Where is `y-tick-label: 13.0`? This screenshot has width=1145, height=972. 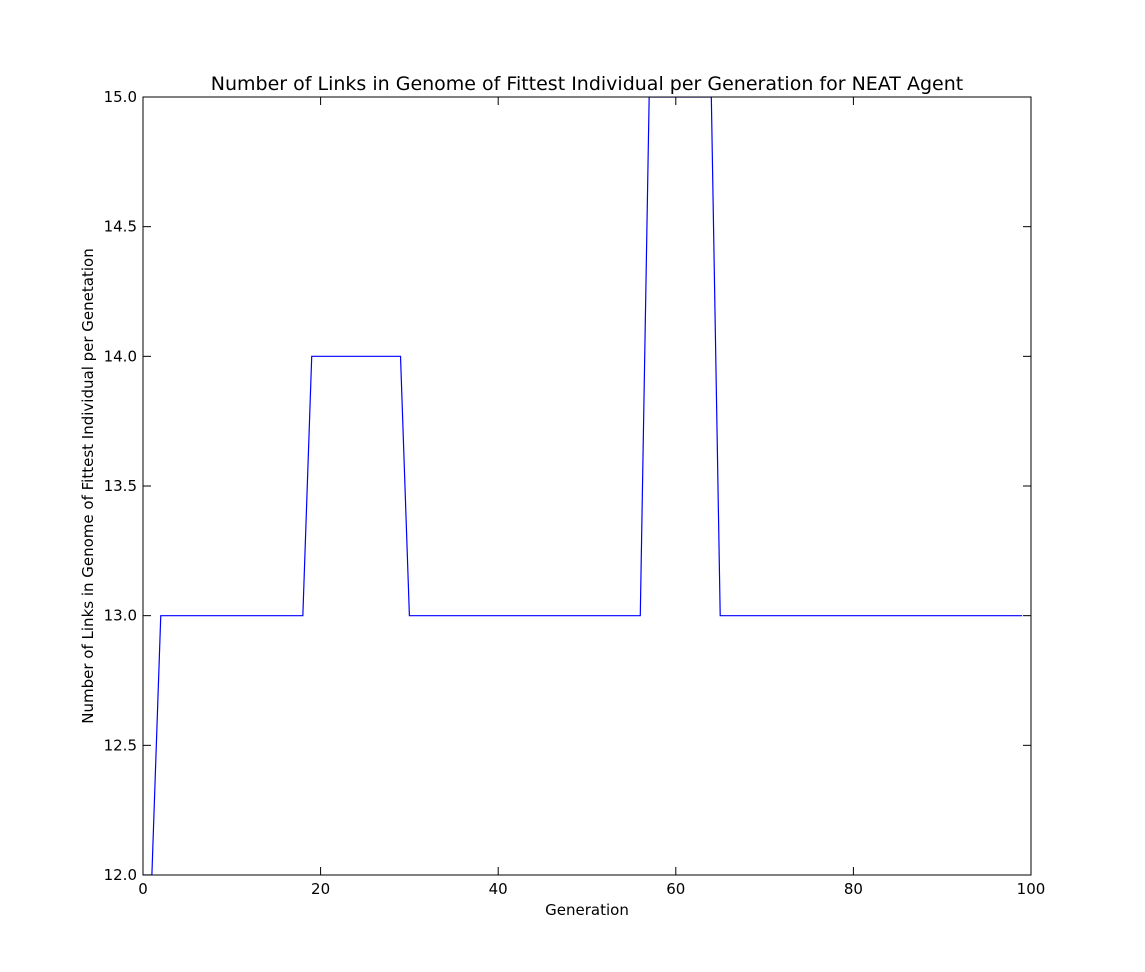 y-tick-label: 13.0 is located at coordinates (120, 616).